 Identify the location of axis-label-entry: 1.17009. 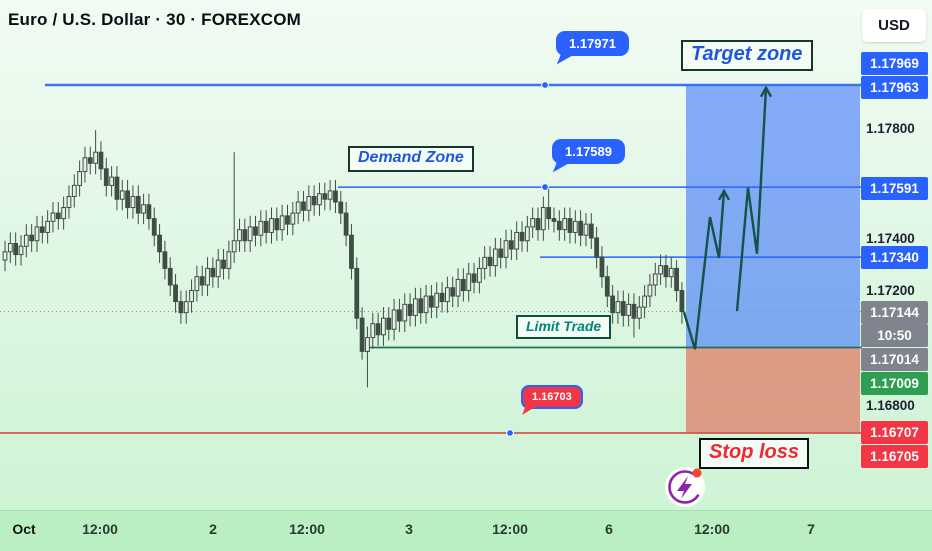
(894, 383).